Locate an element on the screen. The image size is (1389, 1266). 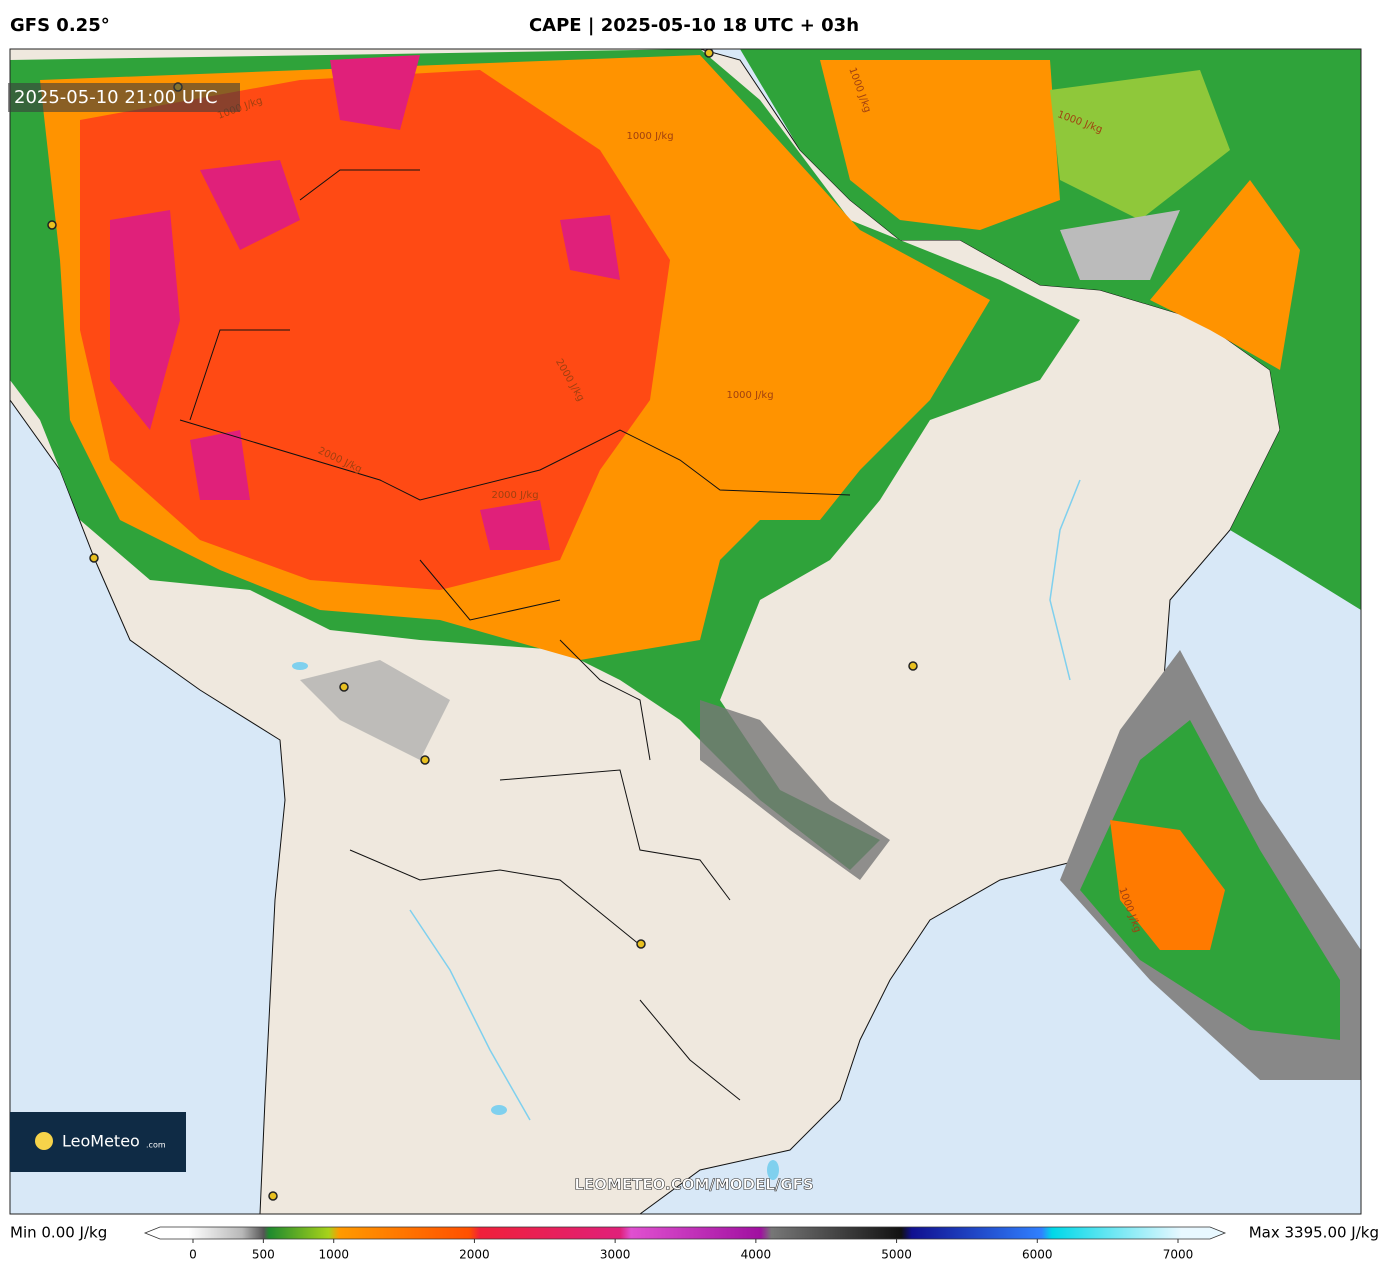
model-name: GFS 0.25° is located at coordinates (60, 25).